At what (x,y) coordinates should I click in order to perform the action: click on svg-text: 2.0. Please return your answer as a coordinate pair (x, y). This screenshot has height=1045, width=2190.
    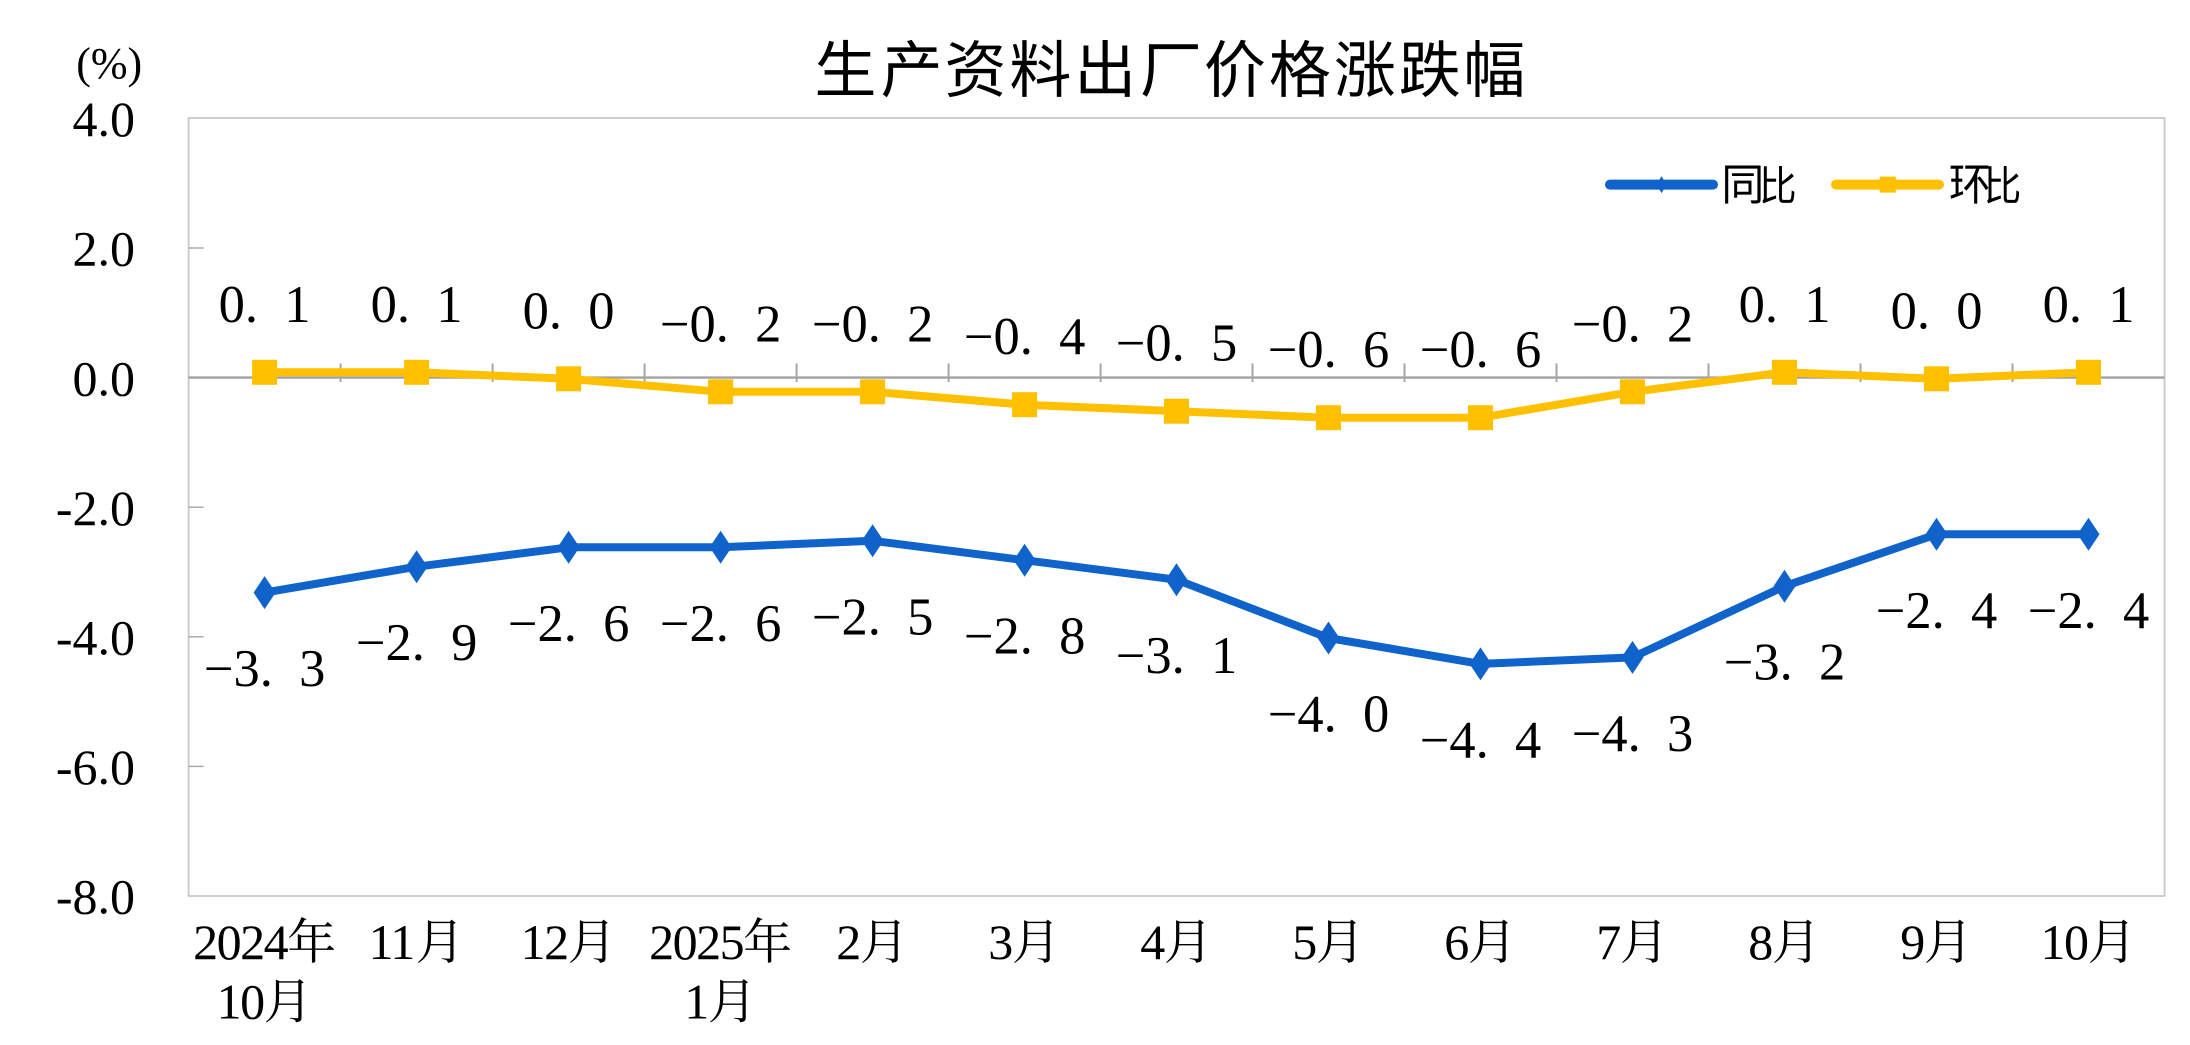
    Looking at the image, I should click on (104, 249).